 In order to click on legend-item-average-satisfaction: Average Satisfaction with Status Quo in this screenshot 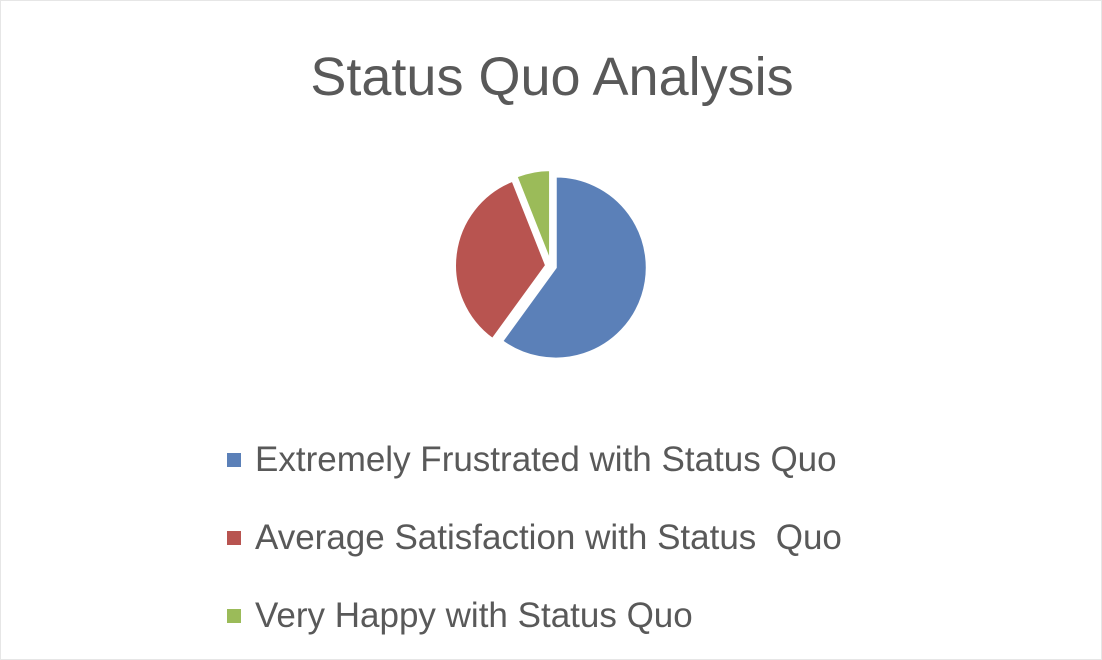, I will do `click(607, 538)`.